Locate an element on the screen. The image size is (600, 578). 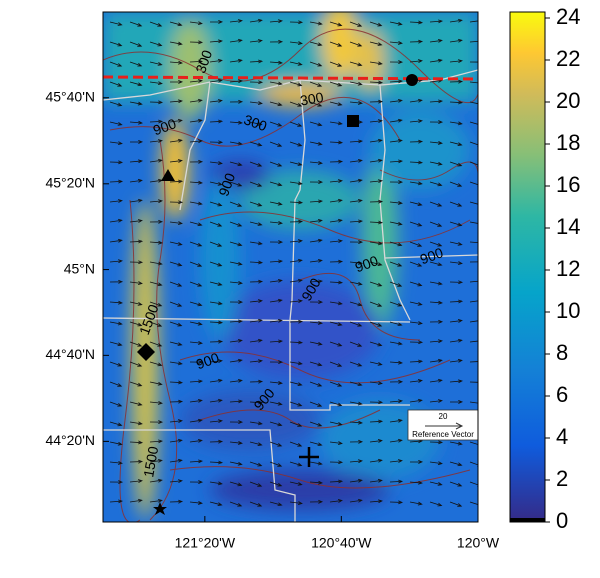
colorbar-tick-label: 2 is located at coordinates (562, 478).